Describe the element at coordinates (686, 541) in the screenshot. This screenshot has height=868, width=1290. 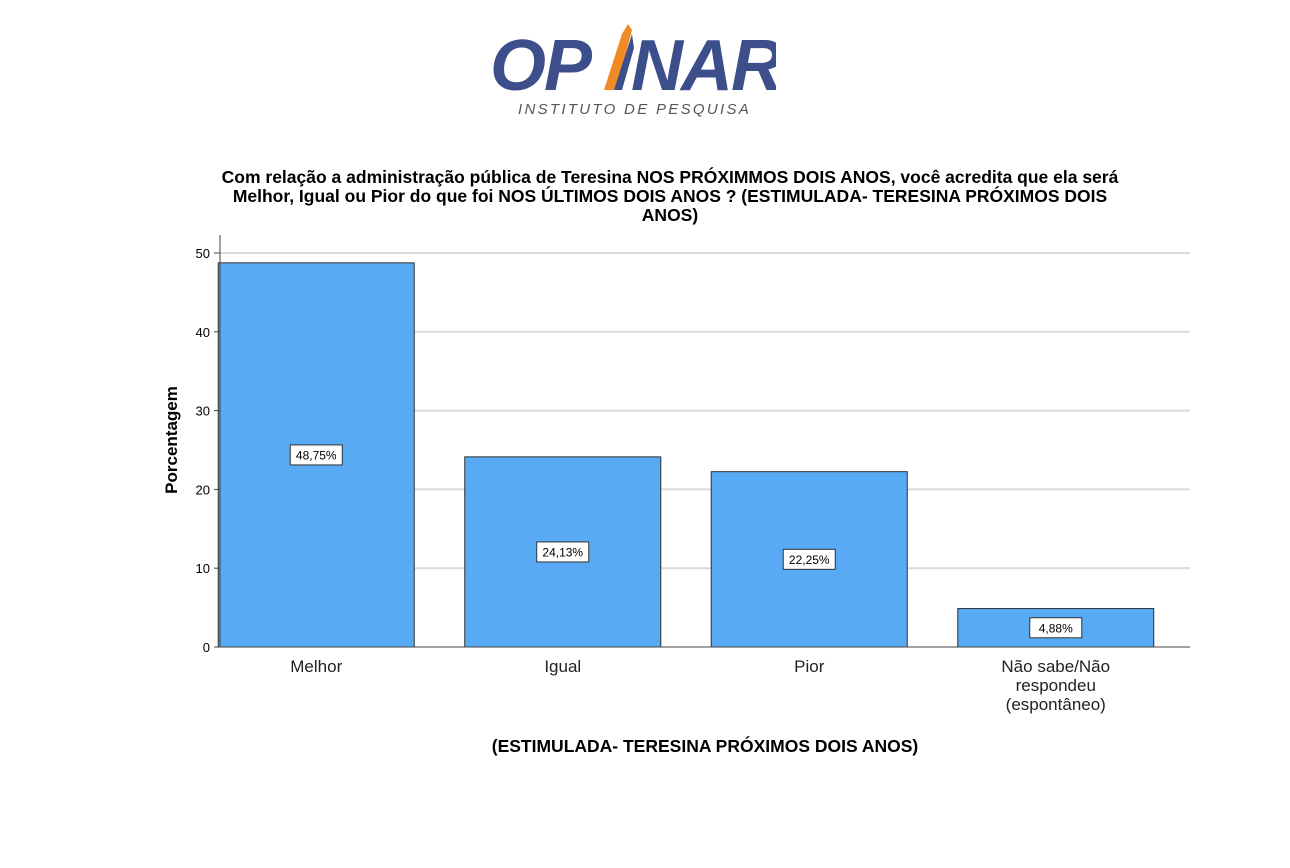
I see `data-labels: 48,75% 24,13% 22,25% 4,88%` at that location.